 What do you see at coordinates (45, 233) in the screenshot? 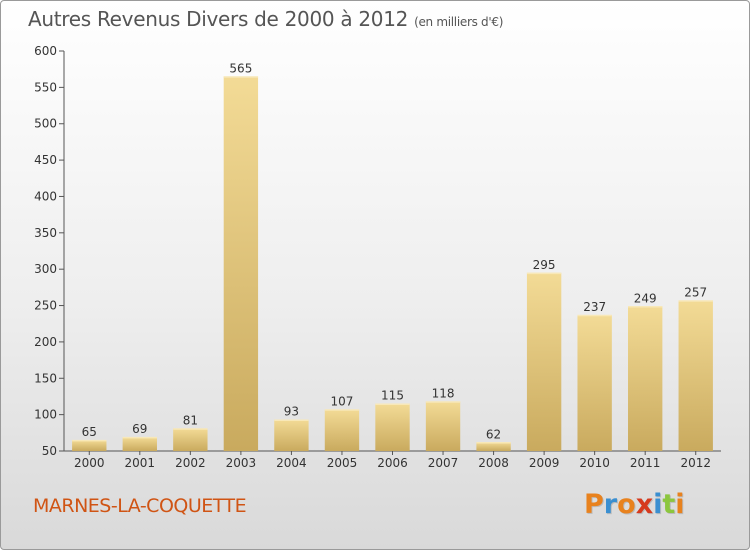
I see `y-tick-label: 350` at bounding box center [45, 233].